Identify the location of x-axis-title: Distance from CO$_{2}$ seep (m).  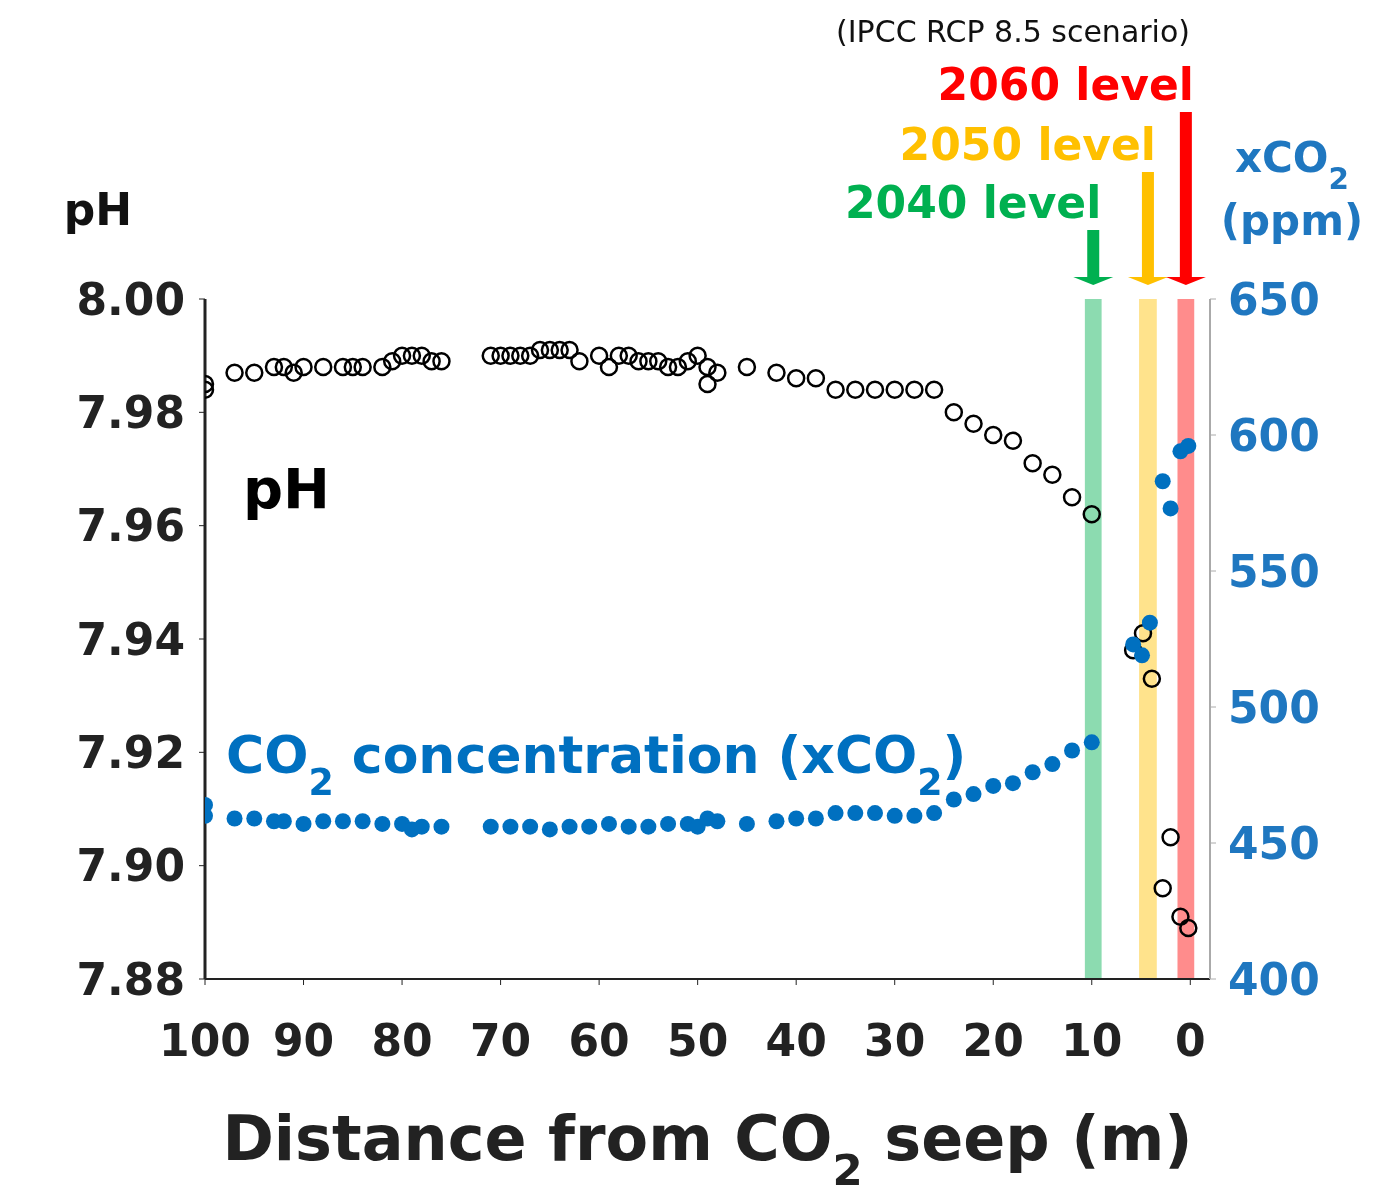
(707, 1143).